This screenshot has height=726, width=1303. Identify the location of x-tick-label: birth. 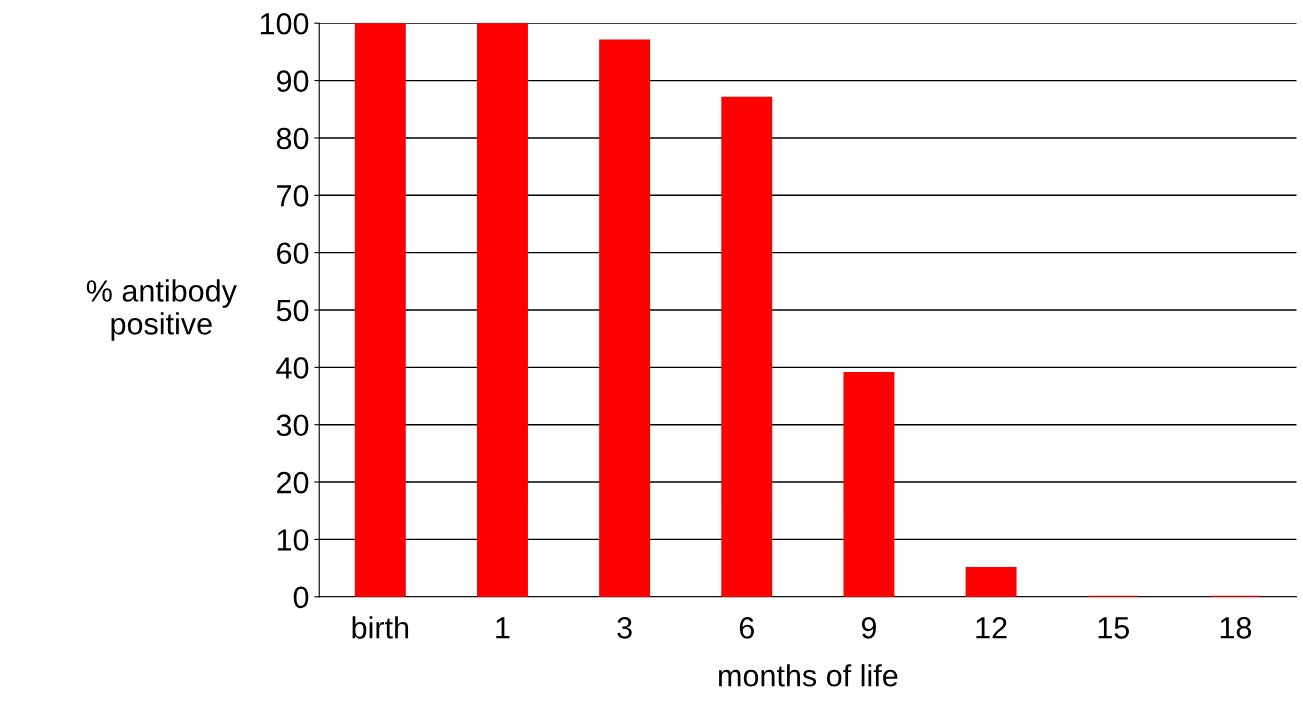
(380, 627).